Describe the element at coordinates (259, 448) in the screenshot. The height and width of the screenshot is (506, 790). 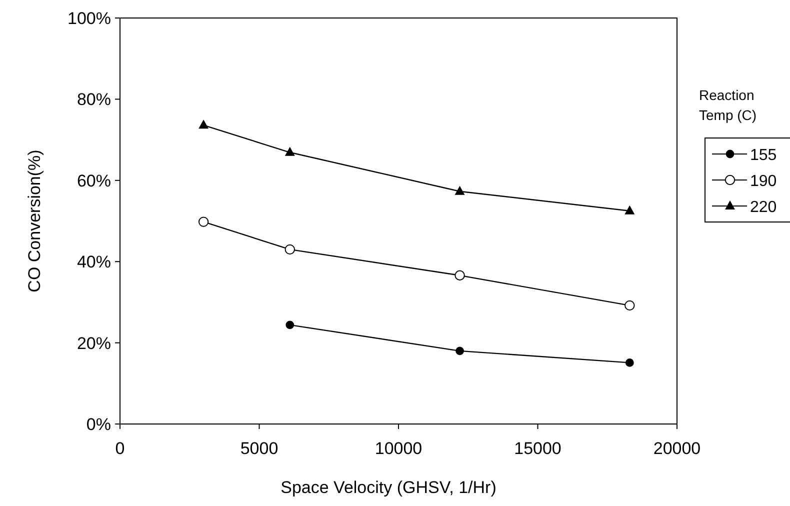
I see `x-tick-label: 5000` at that location.